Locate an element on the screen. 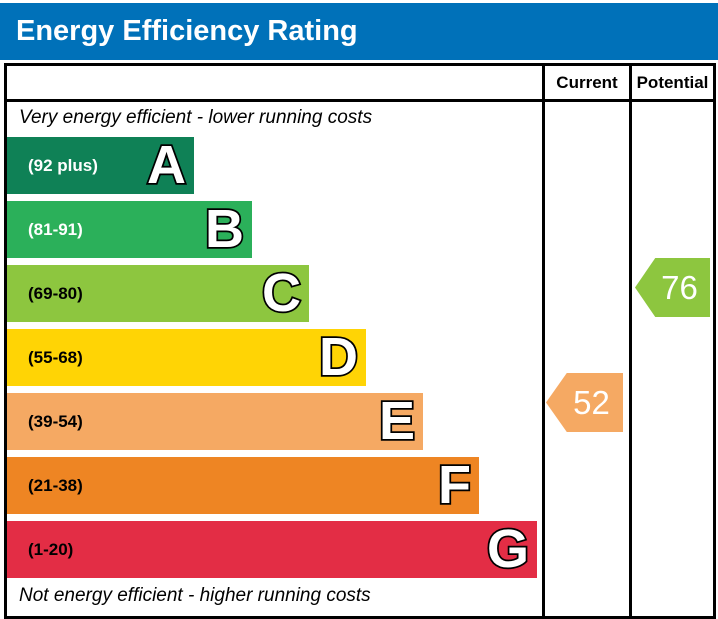 The height and width of the screenshot is (619, 718). band-row-b: (81-91) B is located at coordinates (129, 229).